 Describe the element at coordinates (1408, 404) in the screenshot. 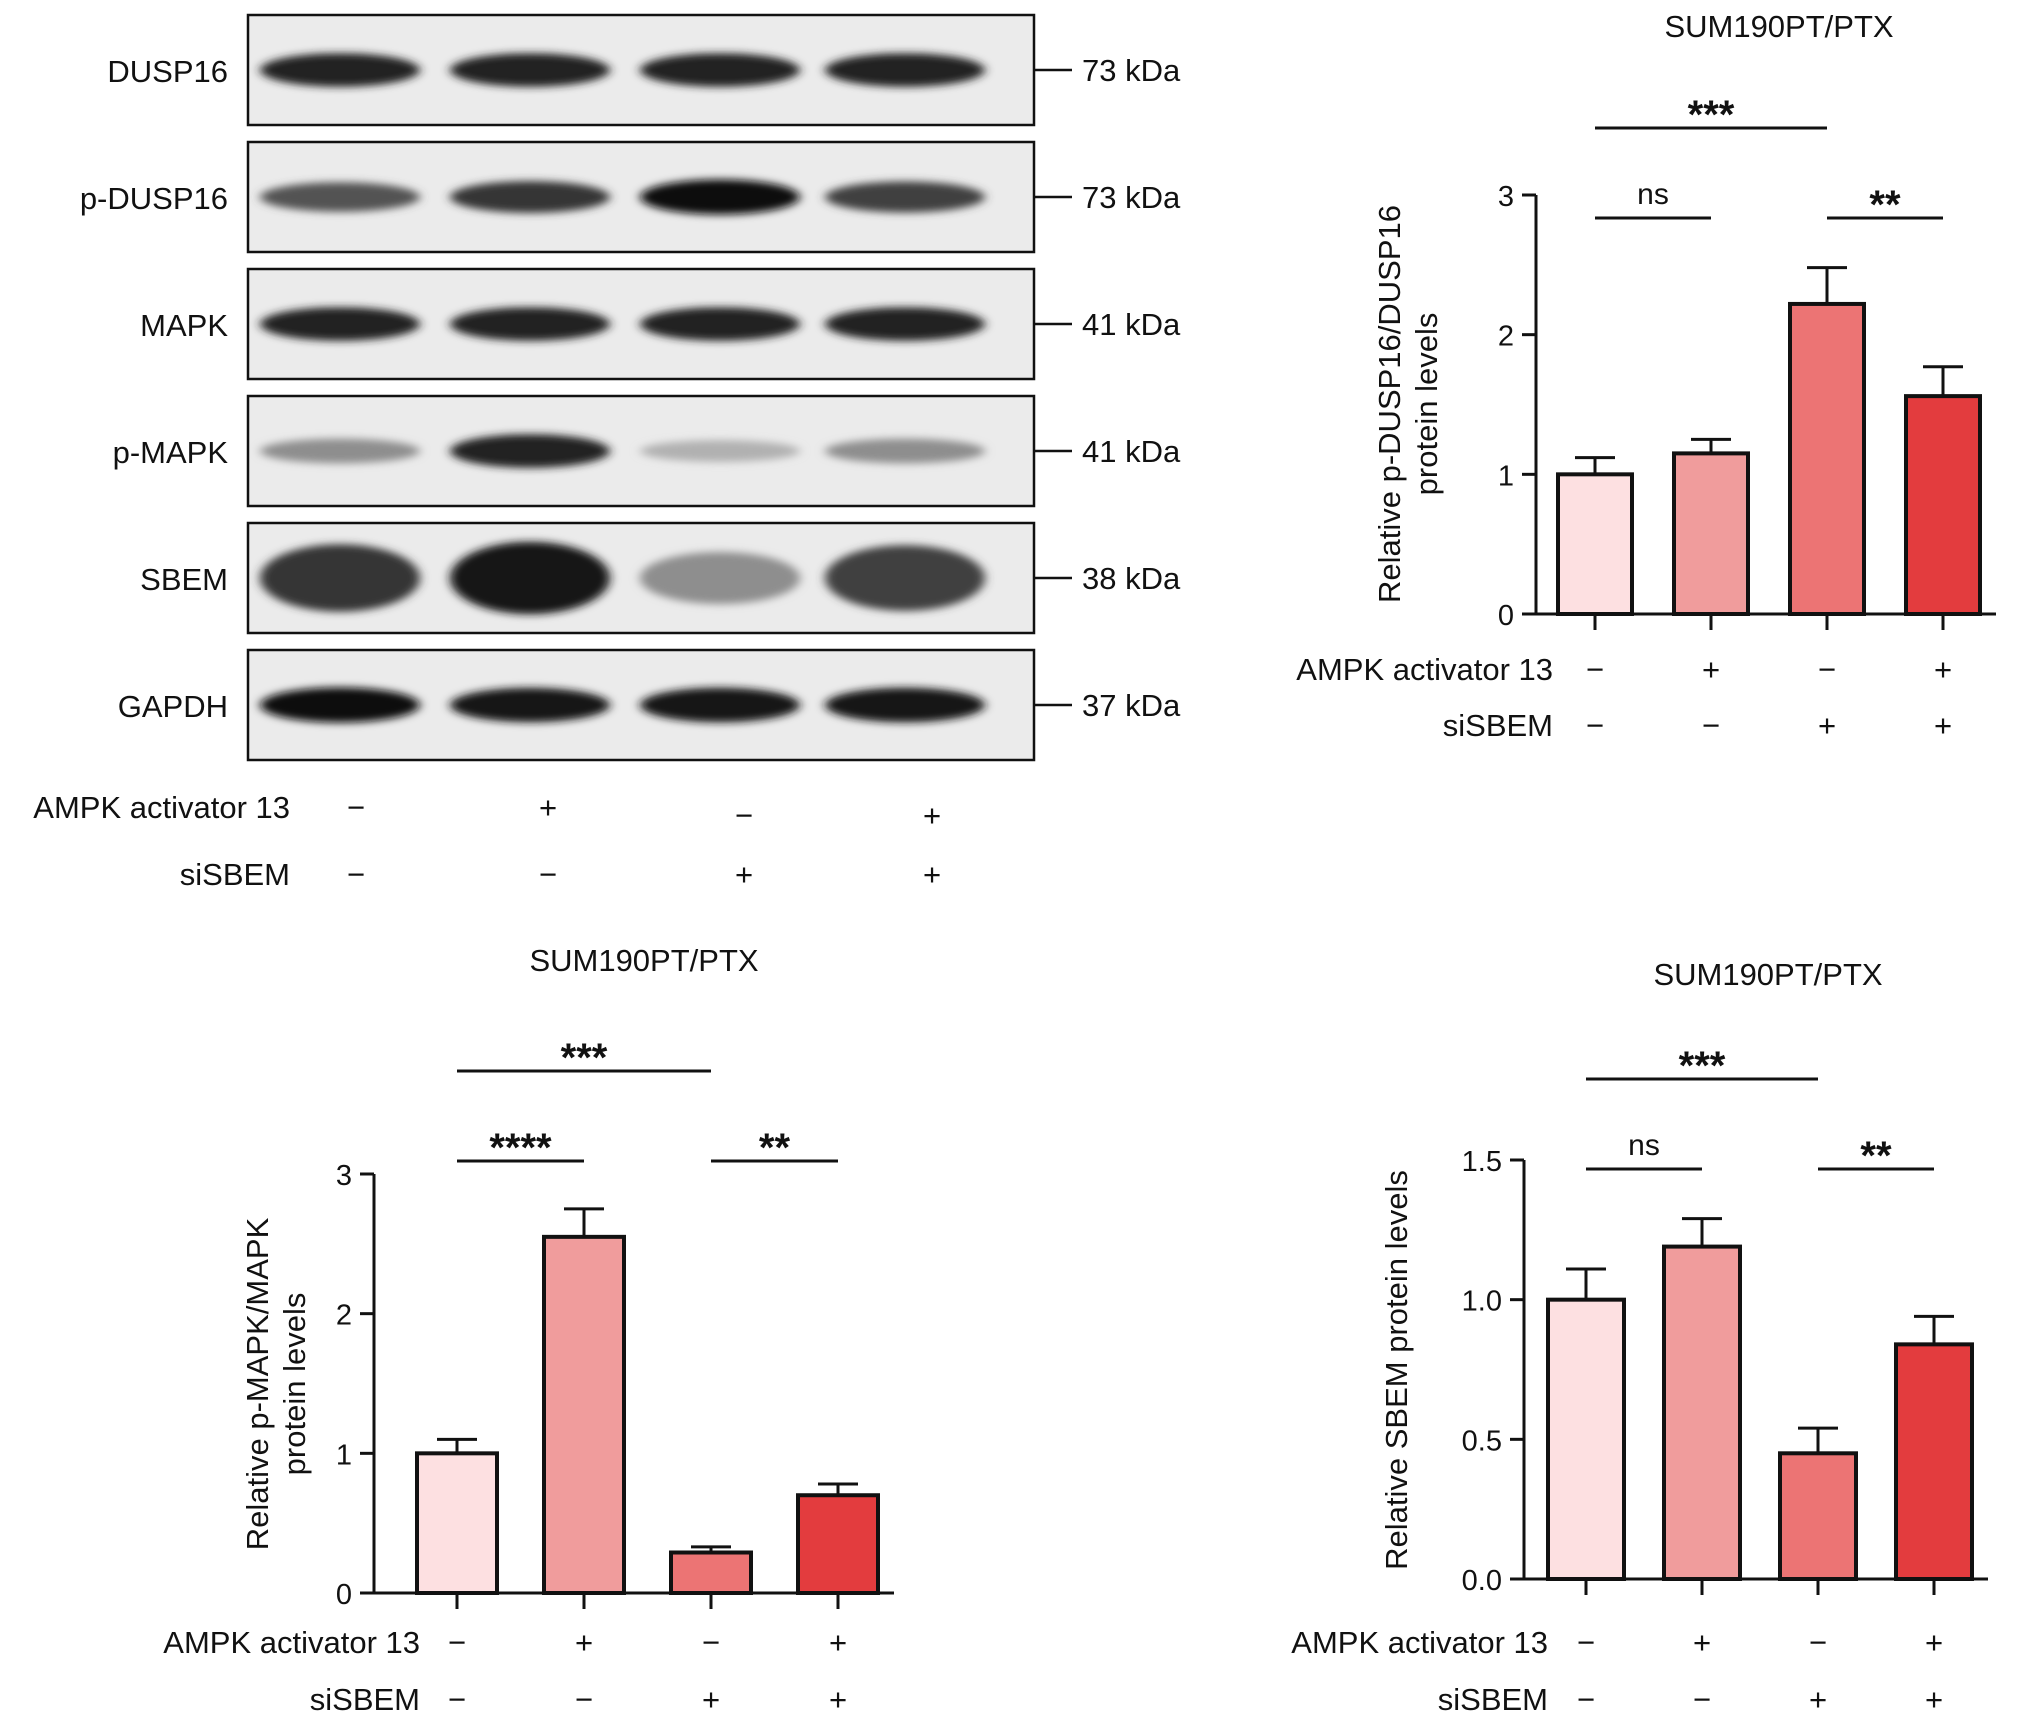

I see `y-axis-label: Relative p-DUSP16/DUSP16protein levels` at that location.